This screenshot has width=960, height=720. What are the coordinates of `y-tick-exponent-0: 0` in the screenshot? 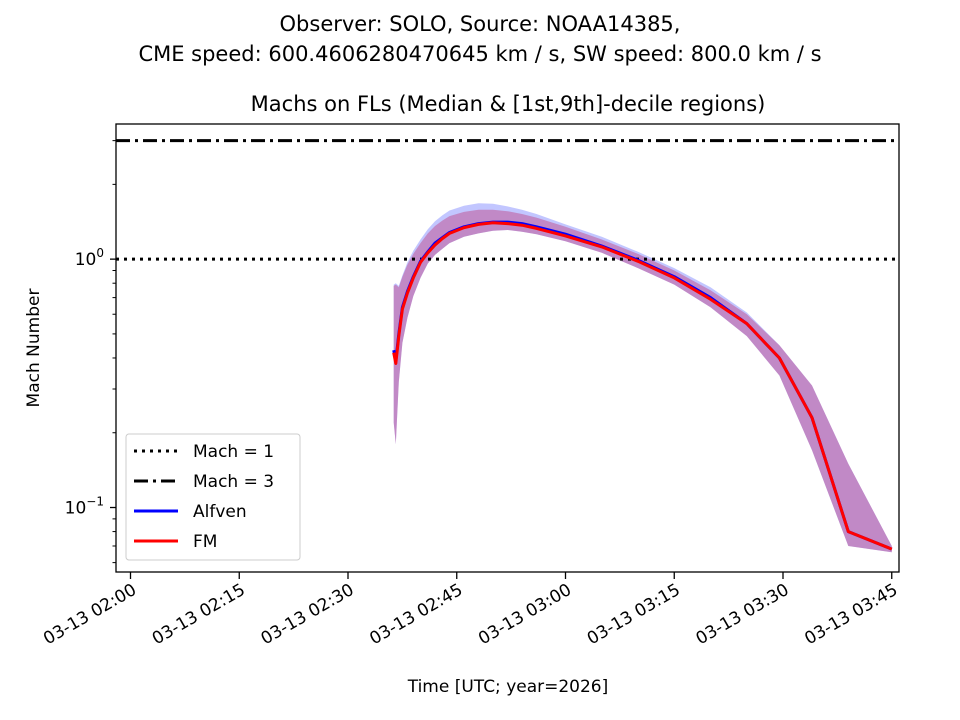 It's located at (100, 253).